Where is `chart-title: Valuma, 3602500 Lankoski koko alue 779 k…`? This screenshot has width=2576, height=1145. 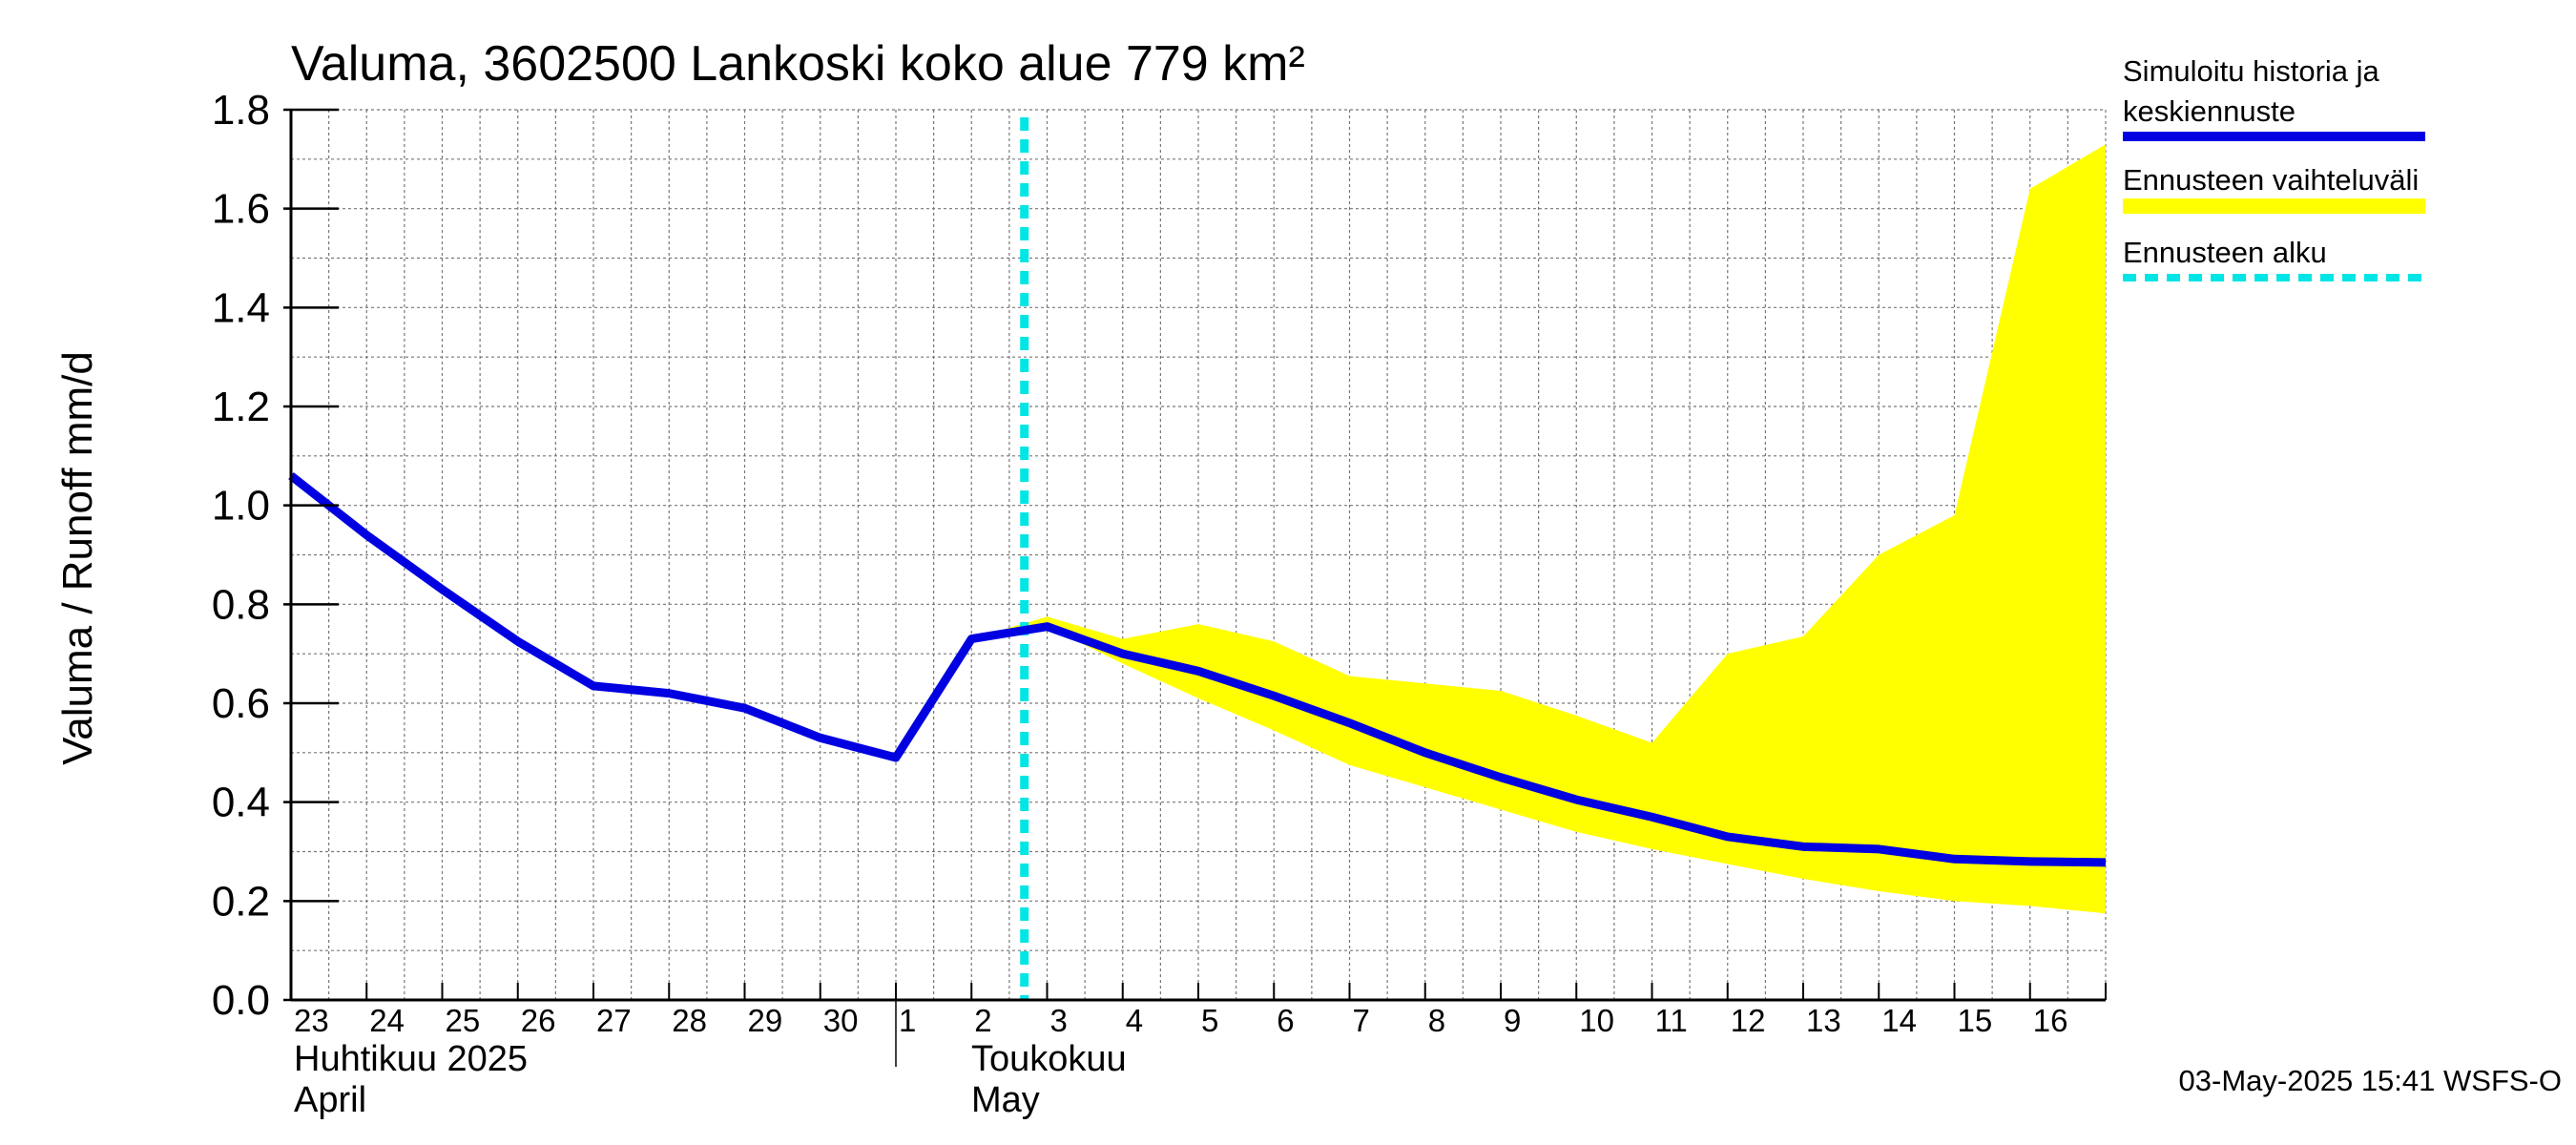
chart-title: Valuma, 3602500 Lankoski koko alue 779 k… is located at coordinates (798, 64).